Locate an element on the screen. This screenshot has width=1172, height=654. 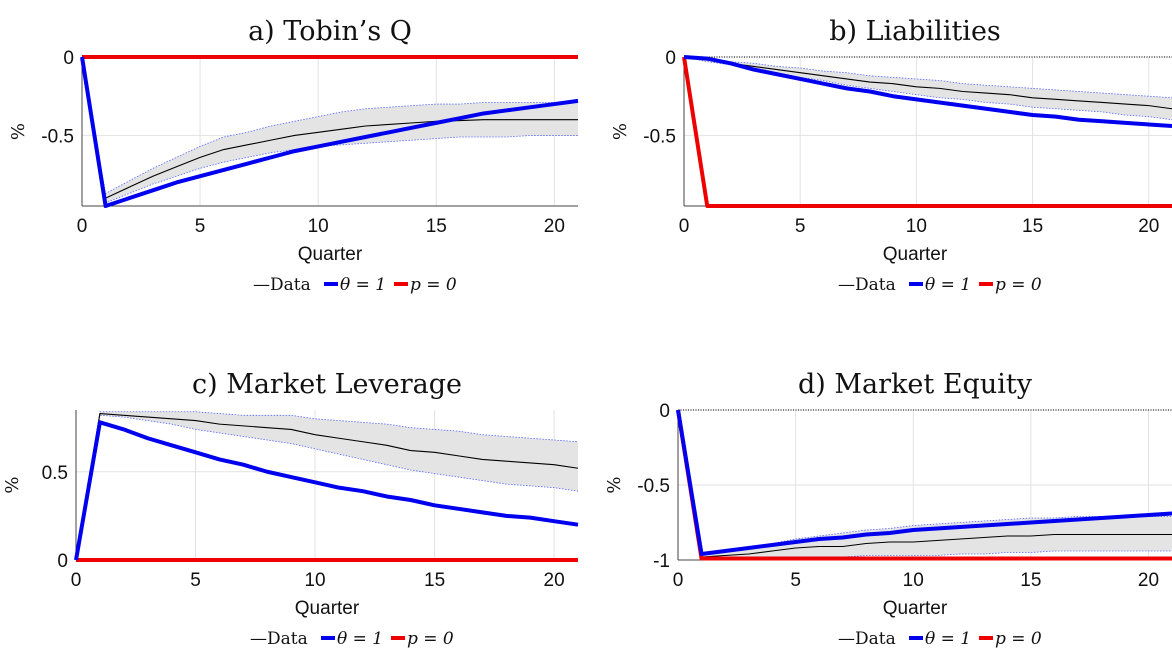
chart-title: b) Liabilities is located at coordinates (915, 31).